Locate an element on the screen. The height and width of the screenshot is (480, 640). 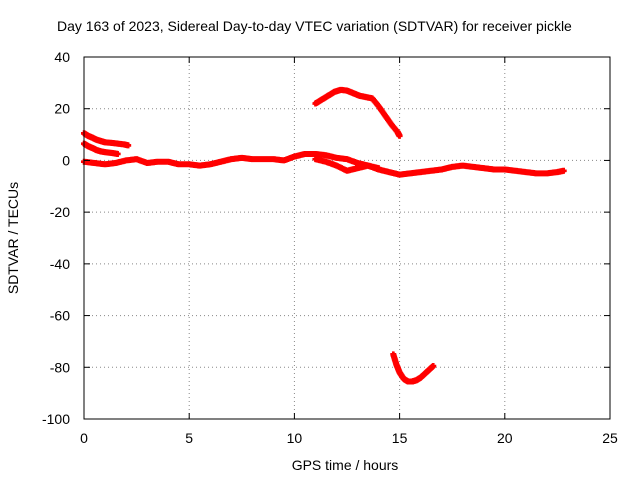
x-tick-label: 15 is located at coordinates (400, 438).